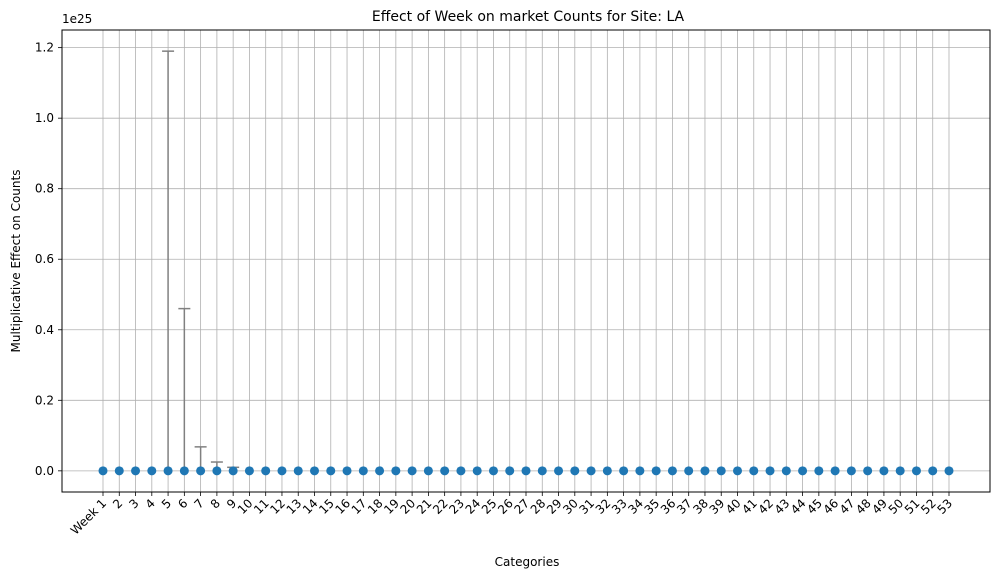 The width and height of the screenshot is (1001, 581). What do you see at coordinates (77, 19) in the screenshot?
I see `y-offset-label: 1e25` at bounding box center [77, 19].